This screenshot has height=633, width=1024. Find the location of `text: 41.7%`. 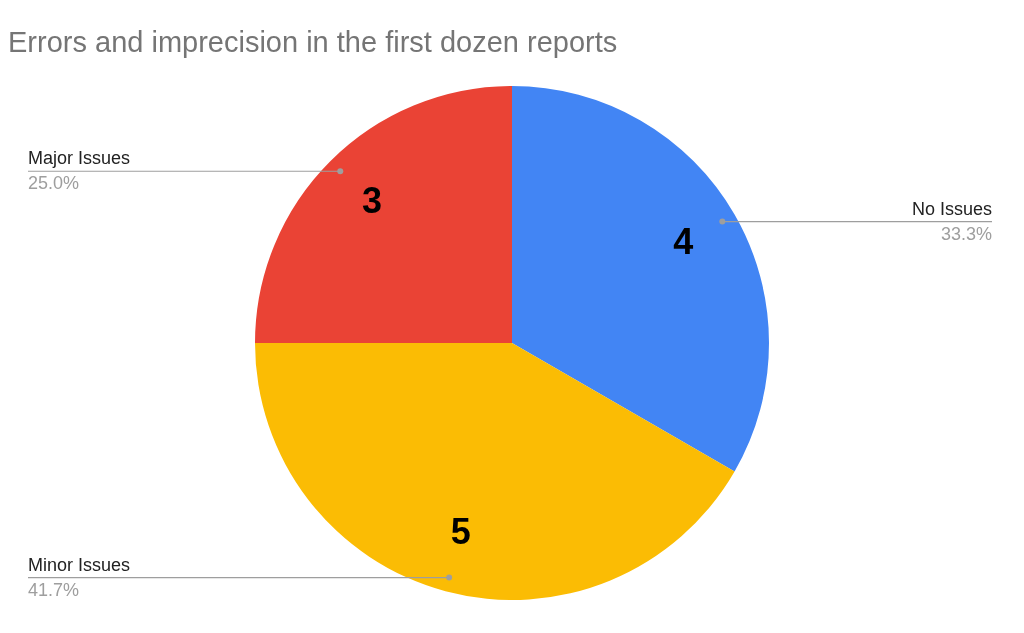

text: 41.7% is located at coordinates (54, 589).